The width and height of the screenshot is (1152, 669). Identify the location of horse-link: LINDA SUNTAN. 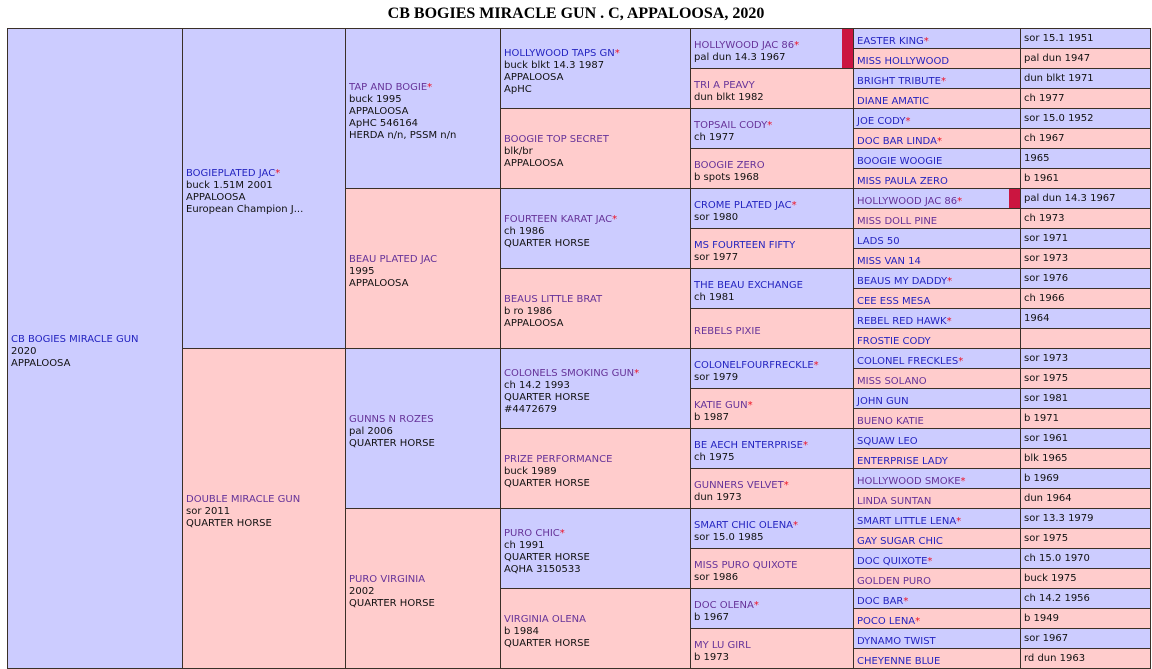
(894, 501).